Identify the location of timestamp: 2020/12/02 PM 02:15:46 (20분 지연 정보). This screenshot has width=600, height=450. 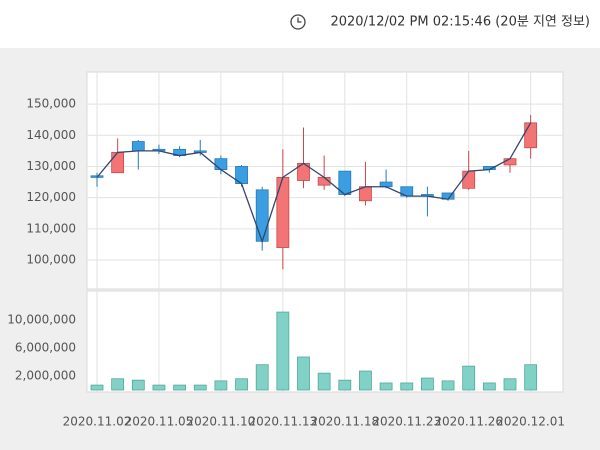
(460, 22).